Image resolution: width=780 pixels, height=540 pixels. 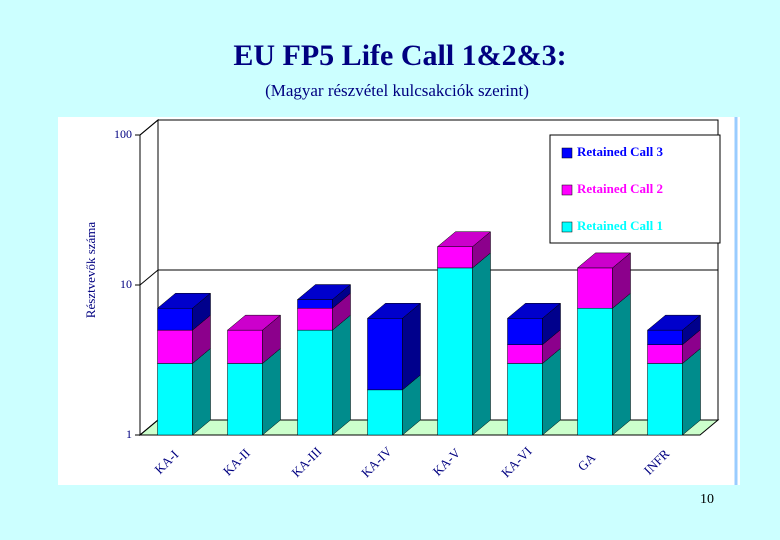 I want to click on y-tick-label: 1, so click(x=129, y=434).